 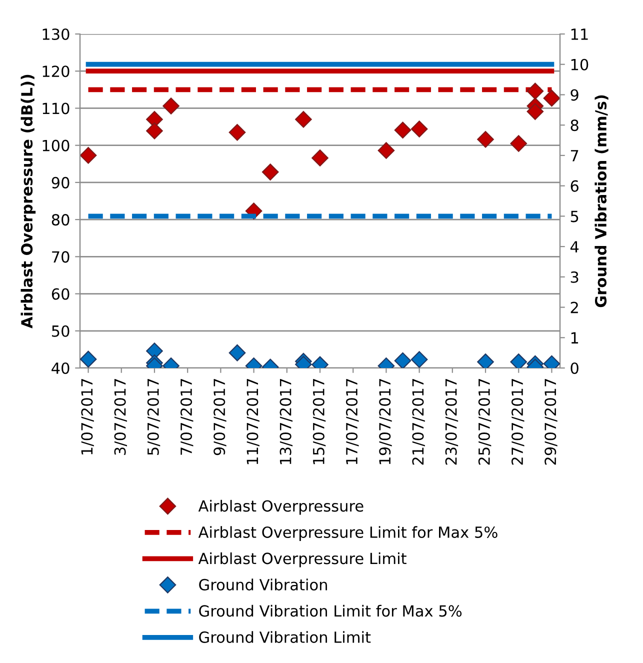 What do you see at coordinates (574, 277) in the screenshot?
I see `y2-tick-label: 3` at bounding box center [574, 277].